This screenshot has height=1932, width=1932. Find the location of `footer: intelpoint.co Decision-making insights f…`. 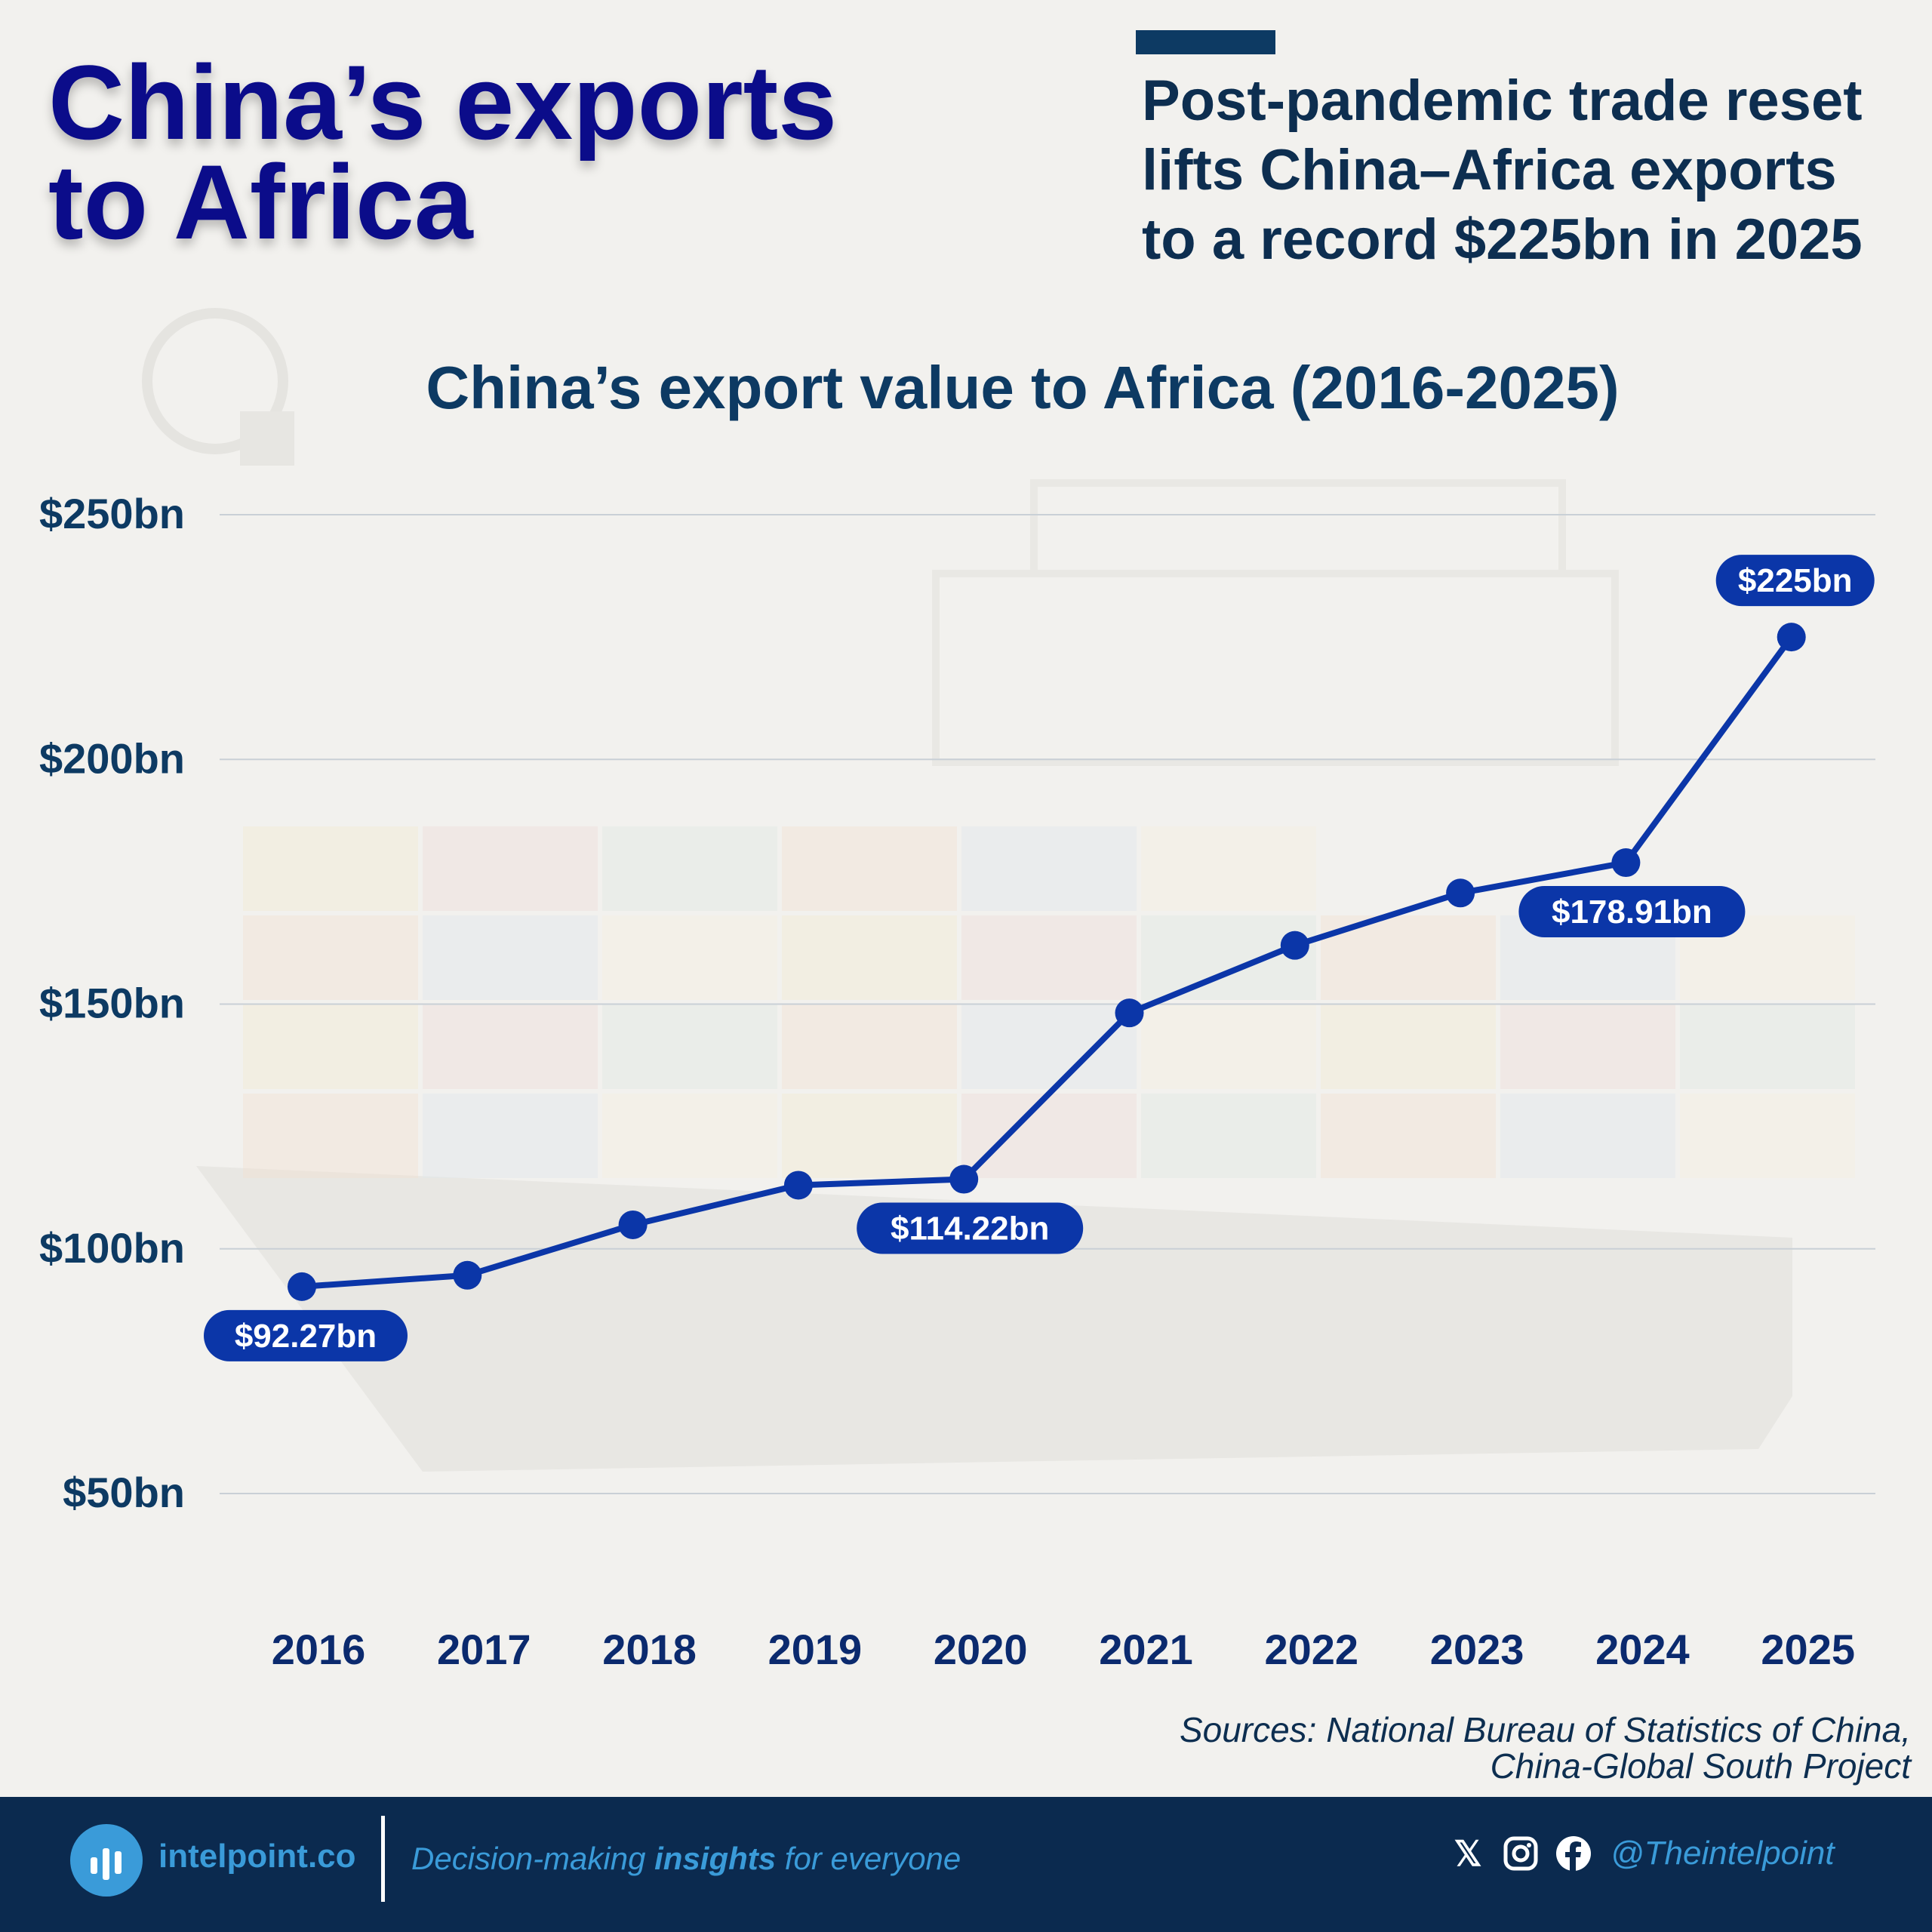

footer: intelpoint.co Decision-making insights f… is located at coordinates (966, 1864).